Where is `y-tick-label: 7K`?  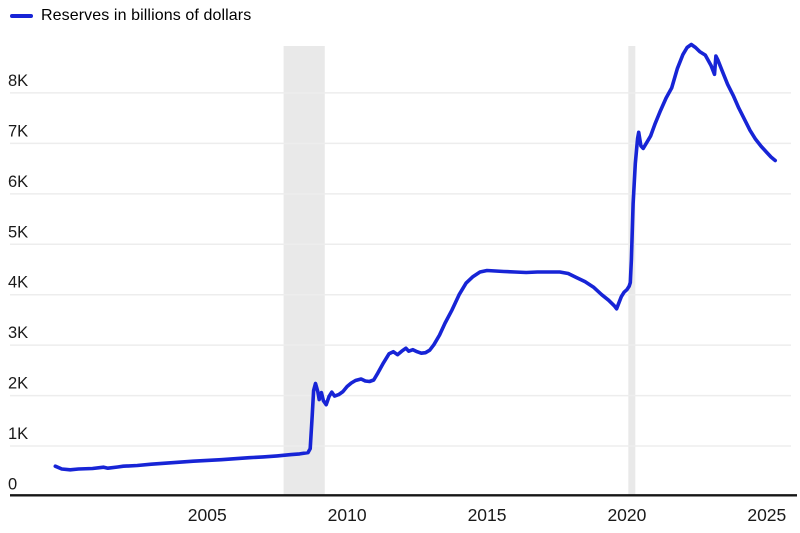
y-tick-label: 7K is located at coordinates (18, 131).